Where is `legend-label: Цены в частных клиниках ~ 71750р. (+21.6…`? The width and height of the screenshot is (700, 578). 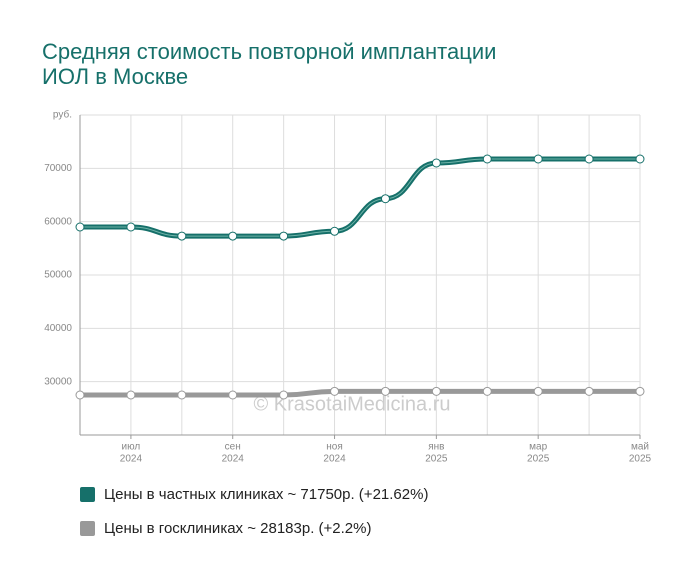
legend-label: Цены в частных клиниках ~ 71750р. (+21.6… is located at coordinates (266, 494).